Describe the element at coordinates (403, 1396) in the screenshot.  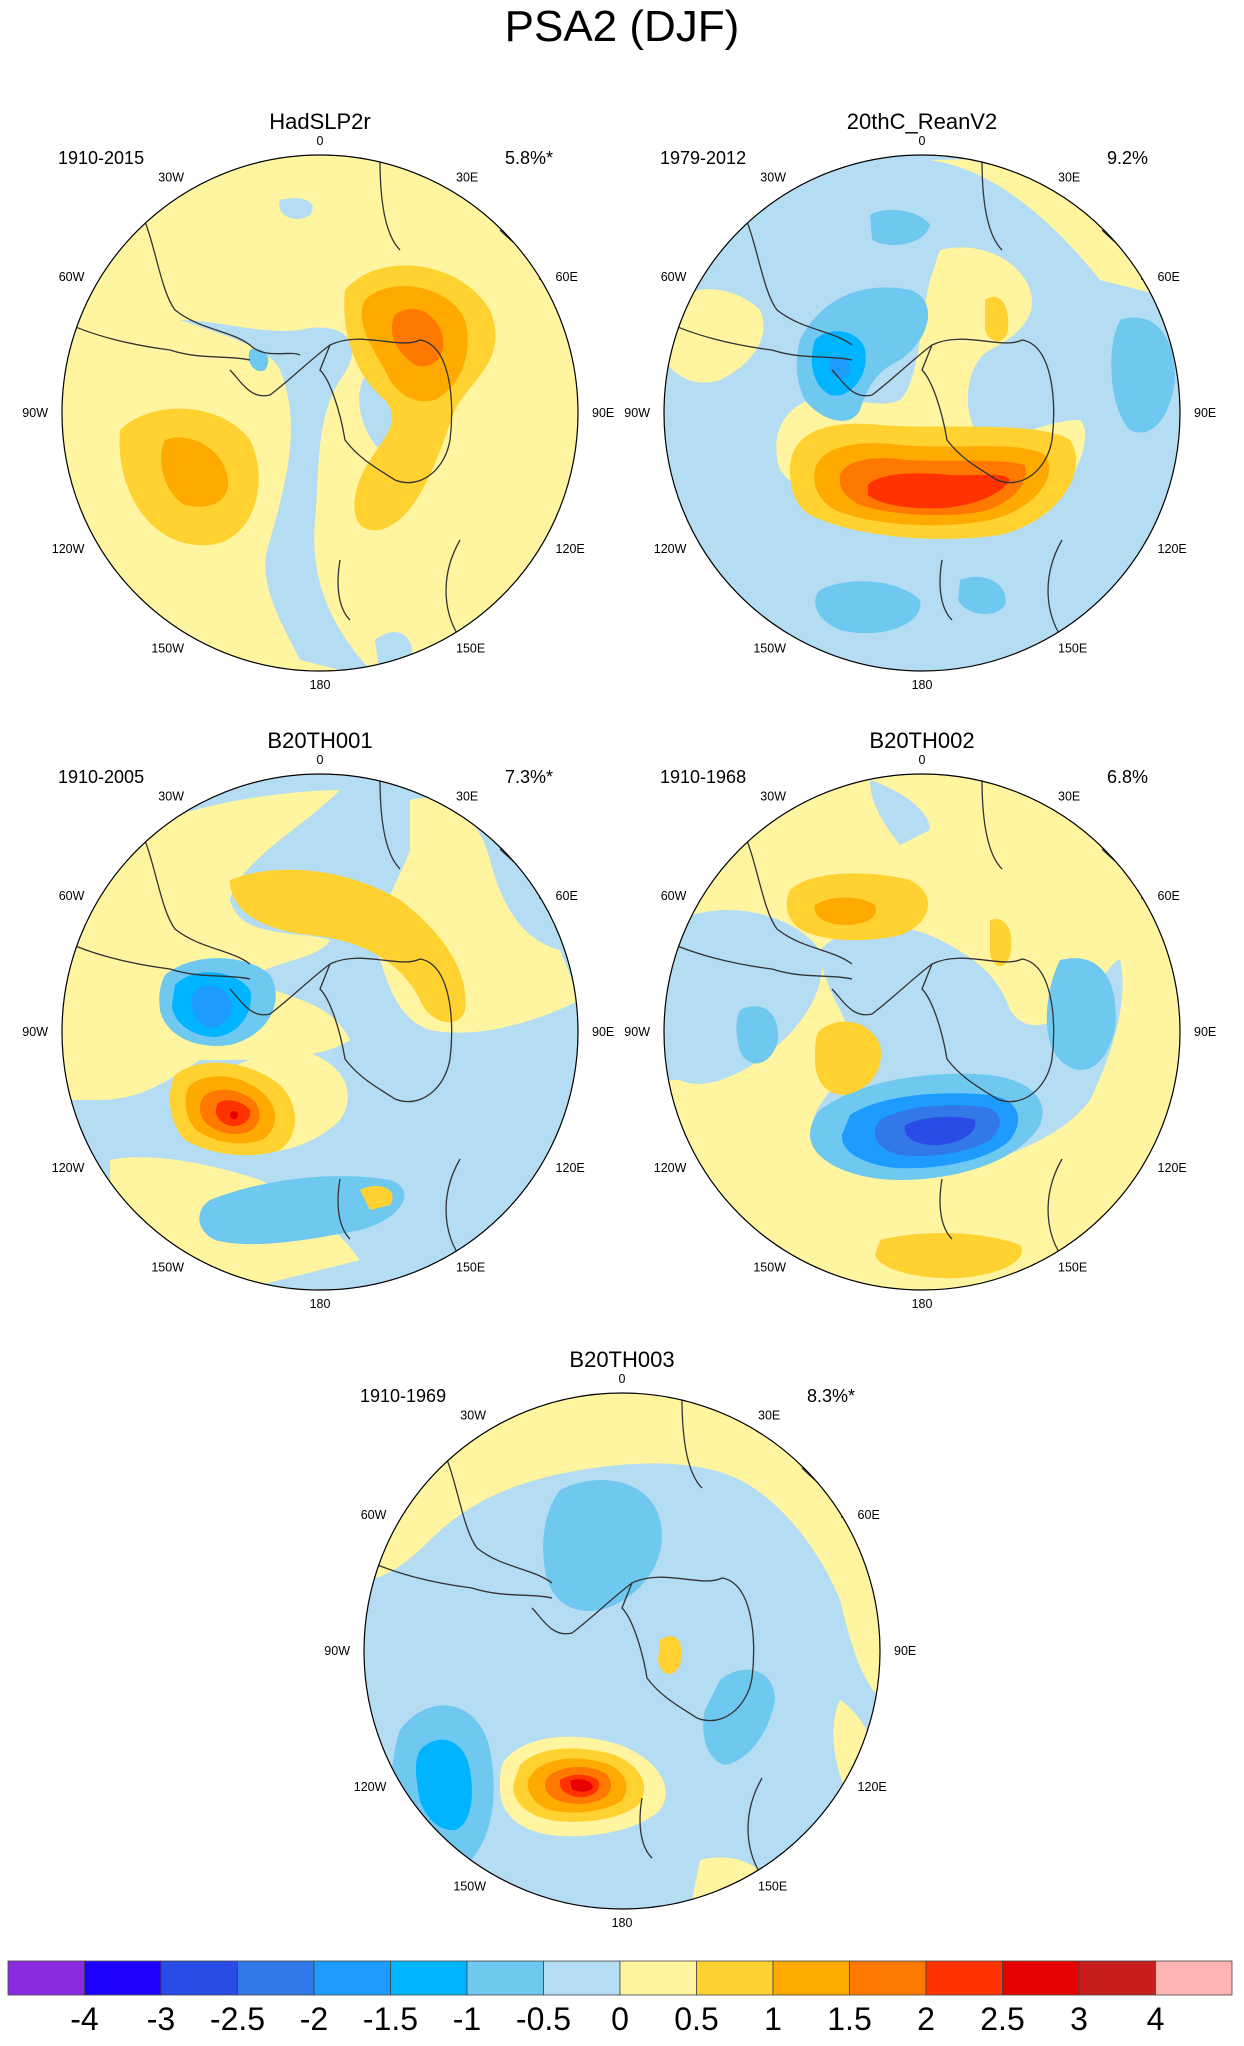
I see `period-label: 1910-1969` at that location.